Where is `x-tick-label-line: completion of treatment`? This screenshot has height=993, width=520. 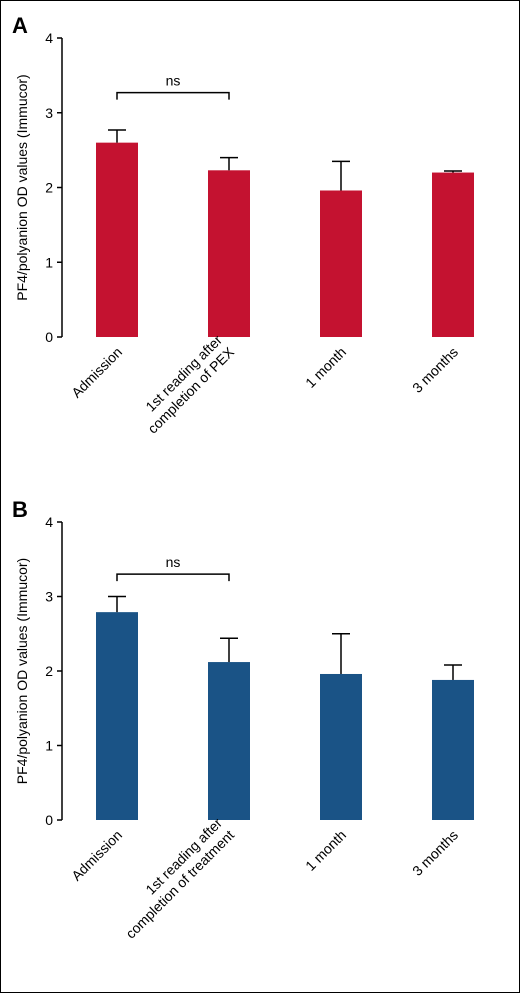
x-tick-label-line: completion of treatment is located at coordinates (179, 884).